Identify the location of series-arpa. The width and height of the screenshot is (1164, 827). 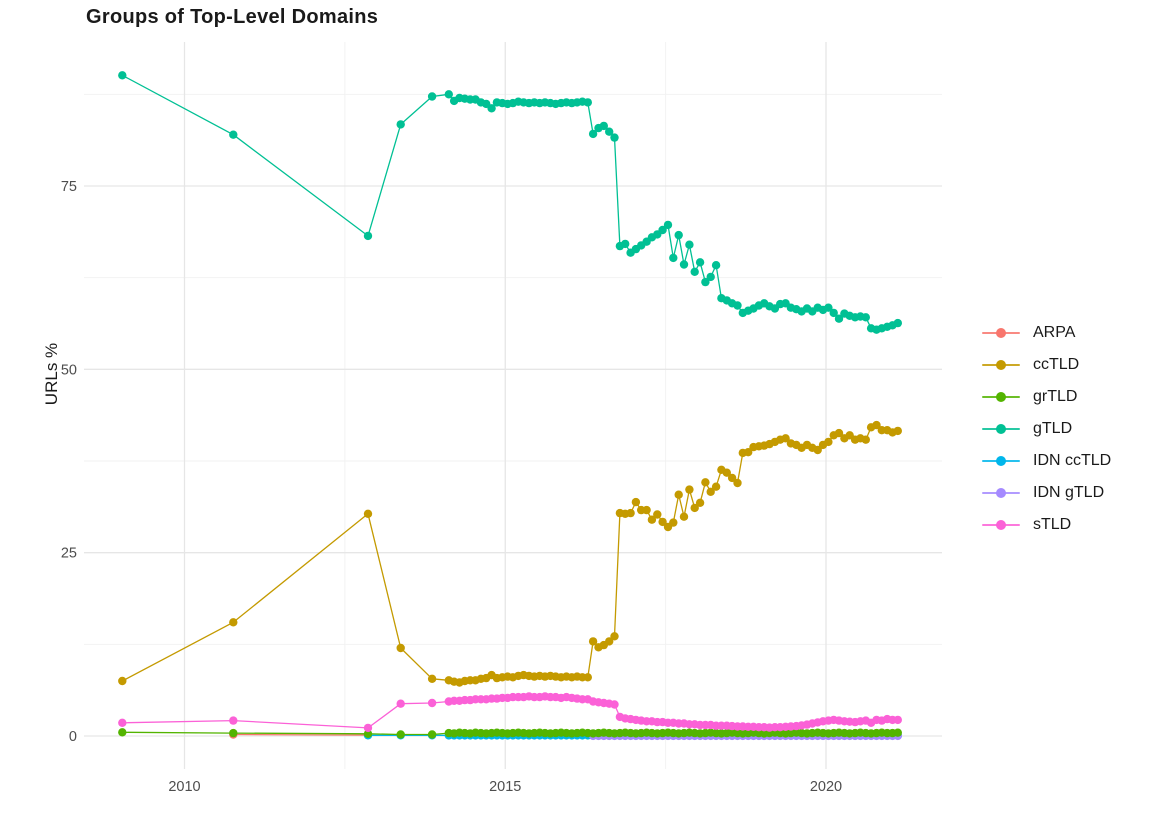
(301, 735).